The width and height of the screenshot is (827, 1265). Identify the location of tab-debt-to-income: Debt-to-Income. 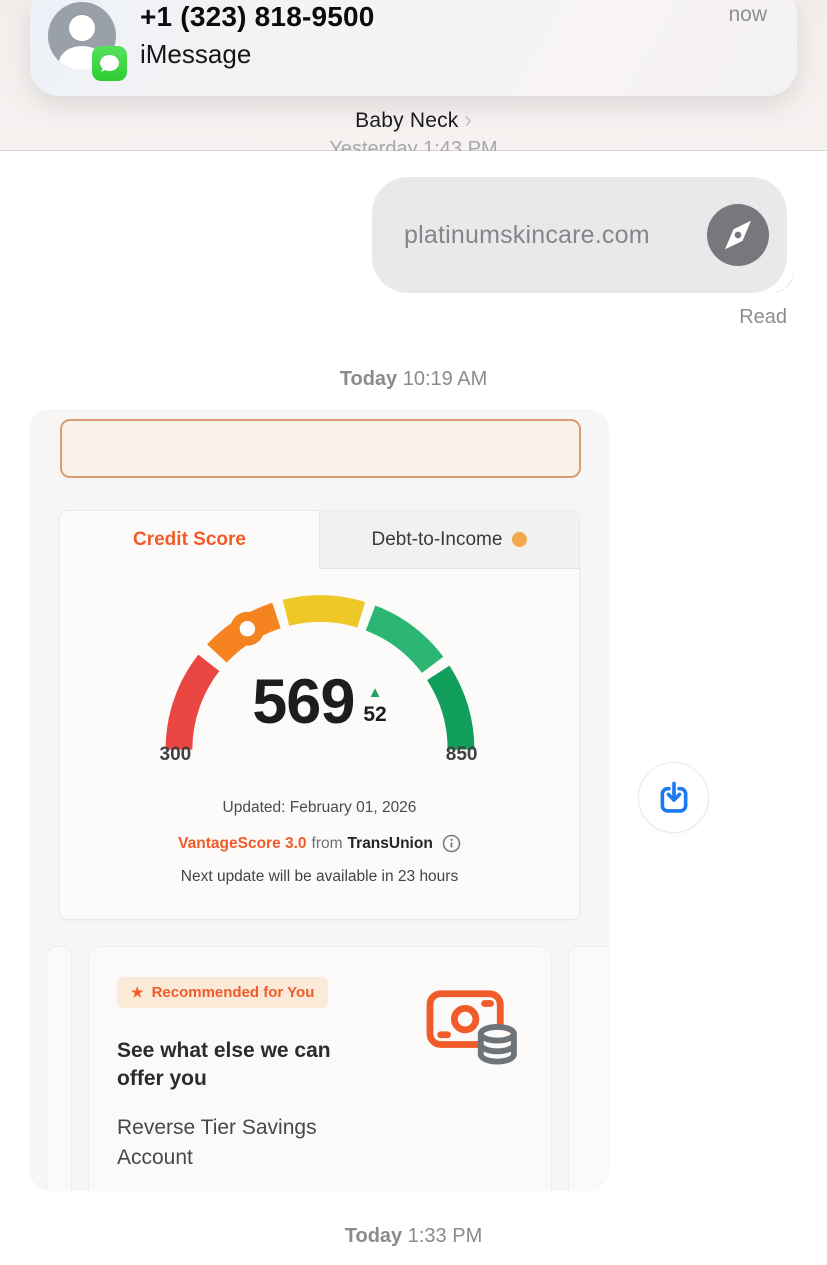
(449, 540).